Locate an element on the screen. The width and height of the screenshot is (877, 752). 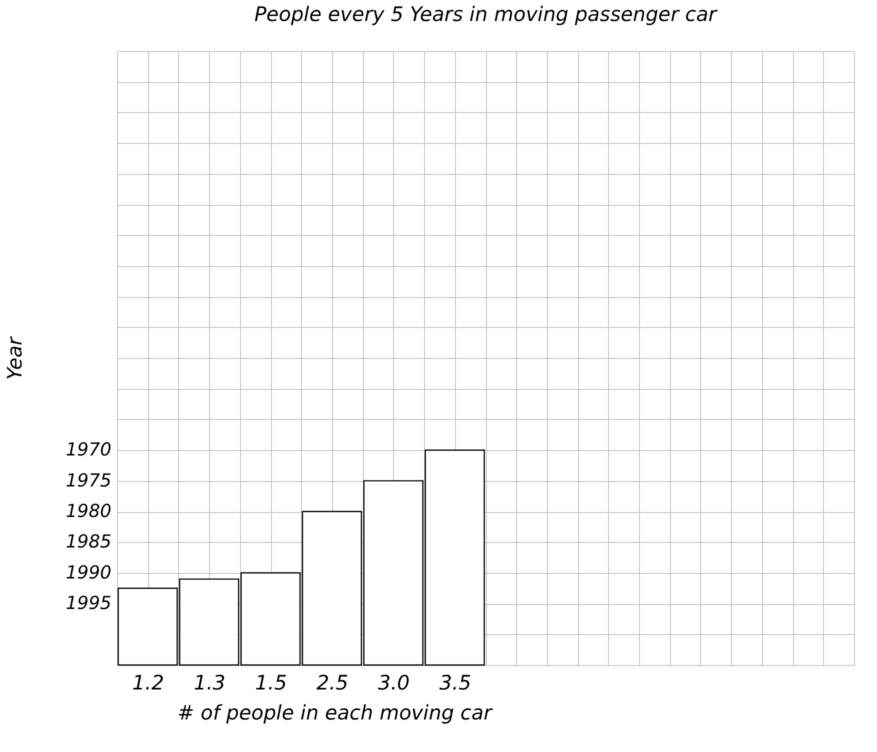
x-tick-label: 3.5 is located at coordinates (455, 682).